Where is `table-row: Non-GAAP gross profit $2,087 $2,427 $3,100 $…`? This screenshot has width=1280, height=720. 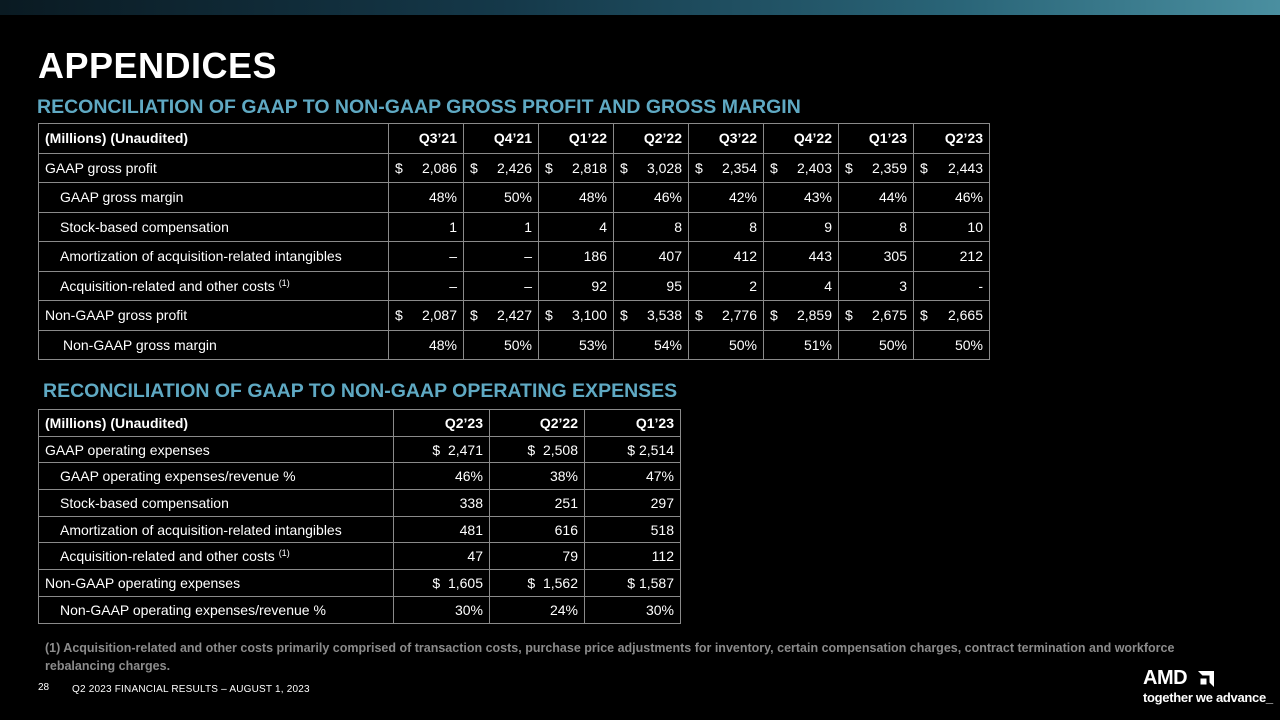 table-row: Non-GAAP gross profit $2,087 $2,427 $3,100 $… is located at coordinates (514, 315).